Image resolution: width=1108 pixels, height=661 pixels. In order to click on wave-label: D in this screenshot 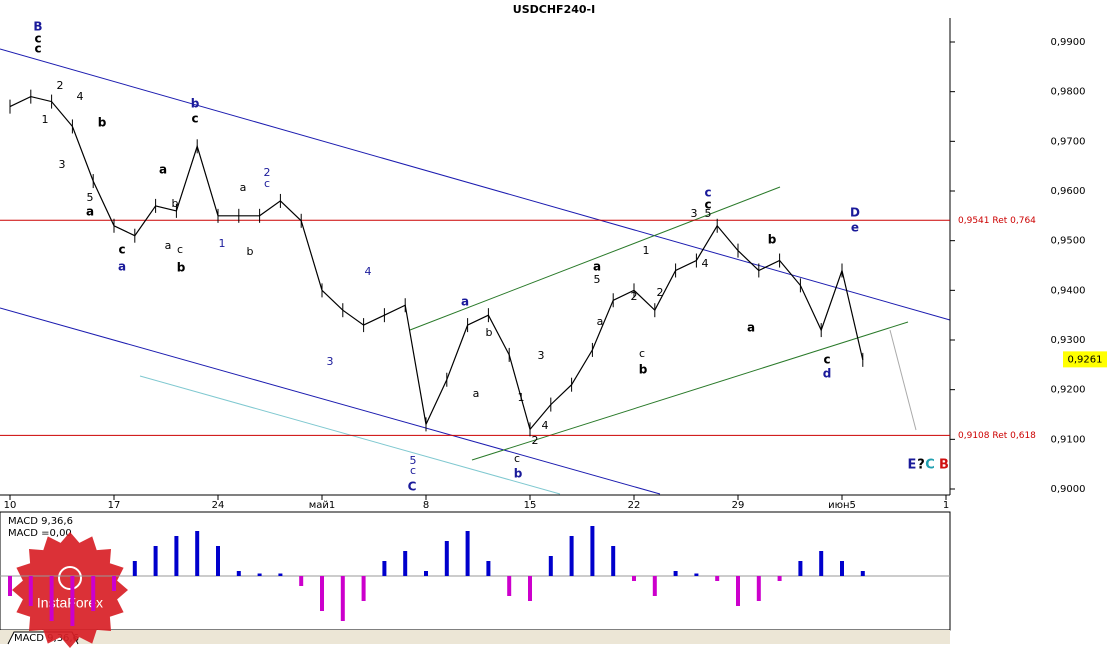, I will do `click(855, 213)`.